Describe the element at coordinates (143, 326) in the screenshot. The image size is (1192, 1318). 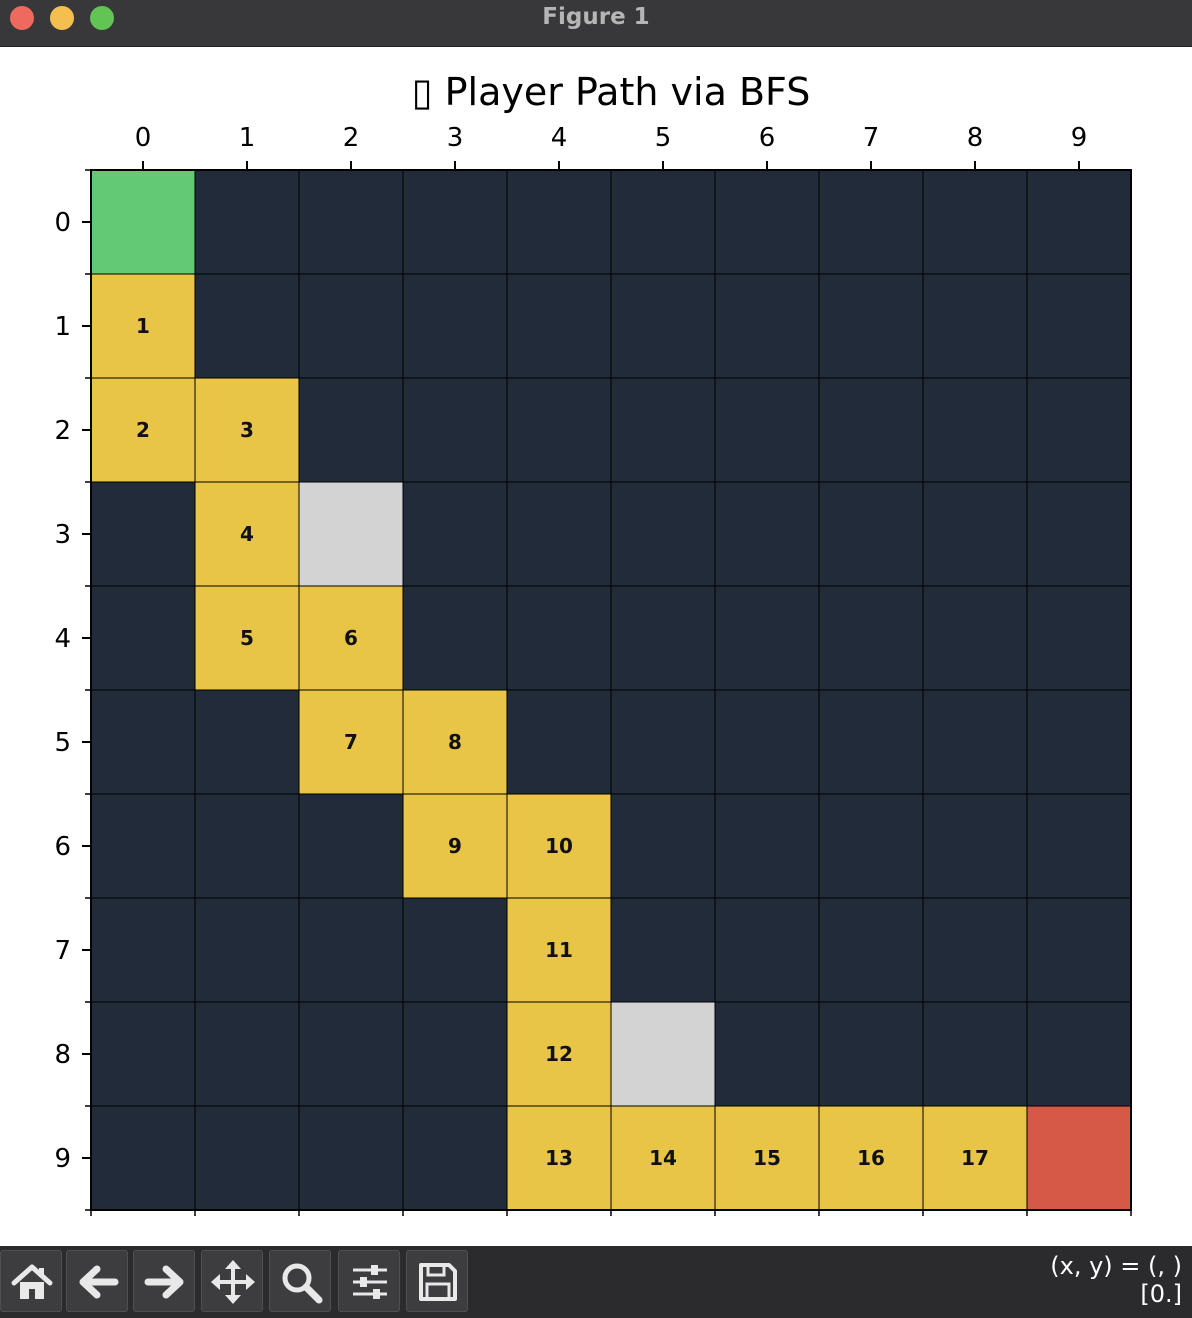
I see `path-step-label: 1` at that location.